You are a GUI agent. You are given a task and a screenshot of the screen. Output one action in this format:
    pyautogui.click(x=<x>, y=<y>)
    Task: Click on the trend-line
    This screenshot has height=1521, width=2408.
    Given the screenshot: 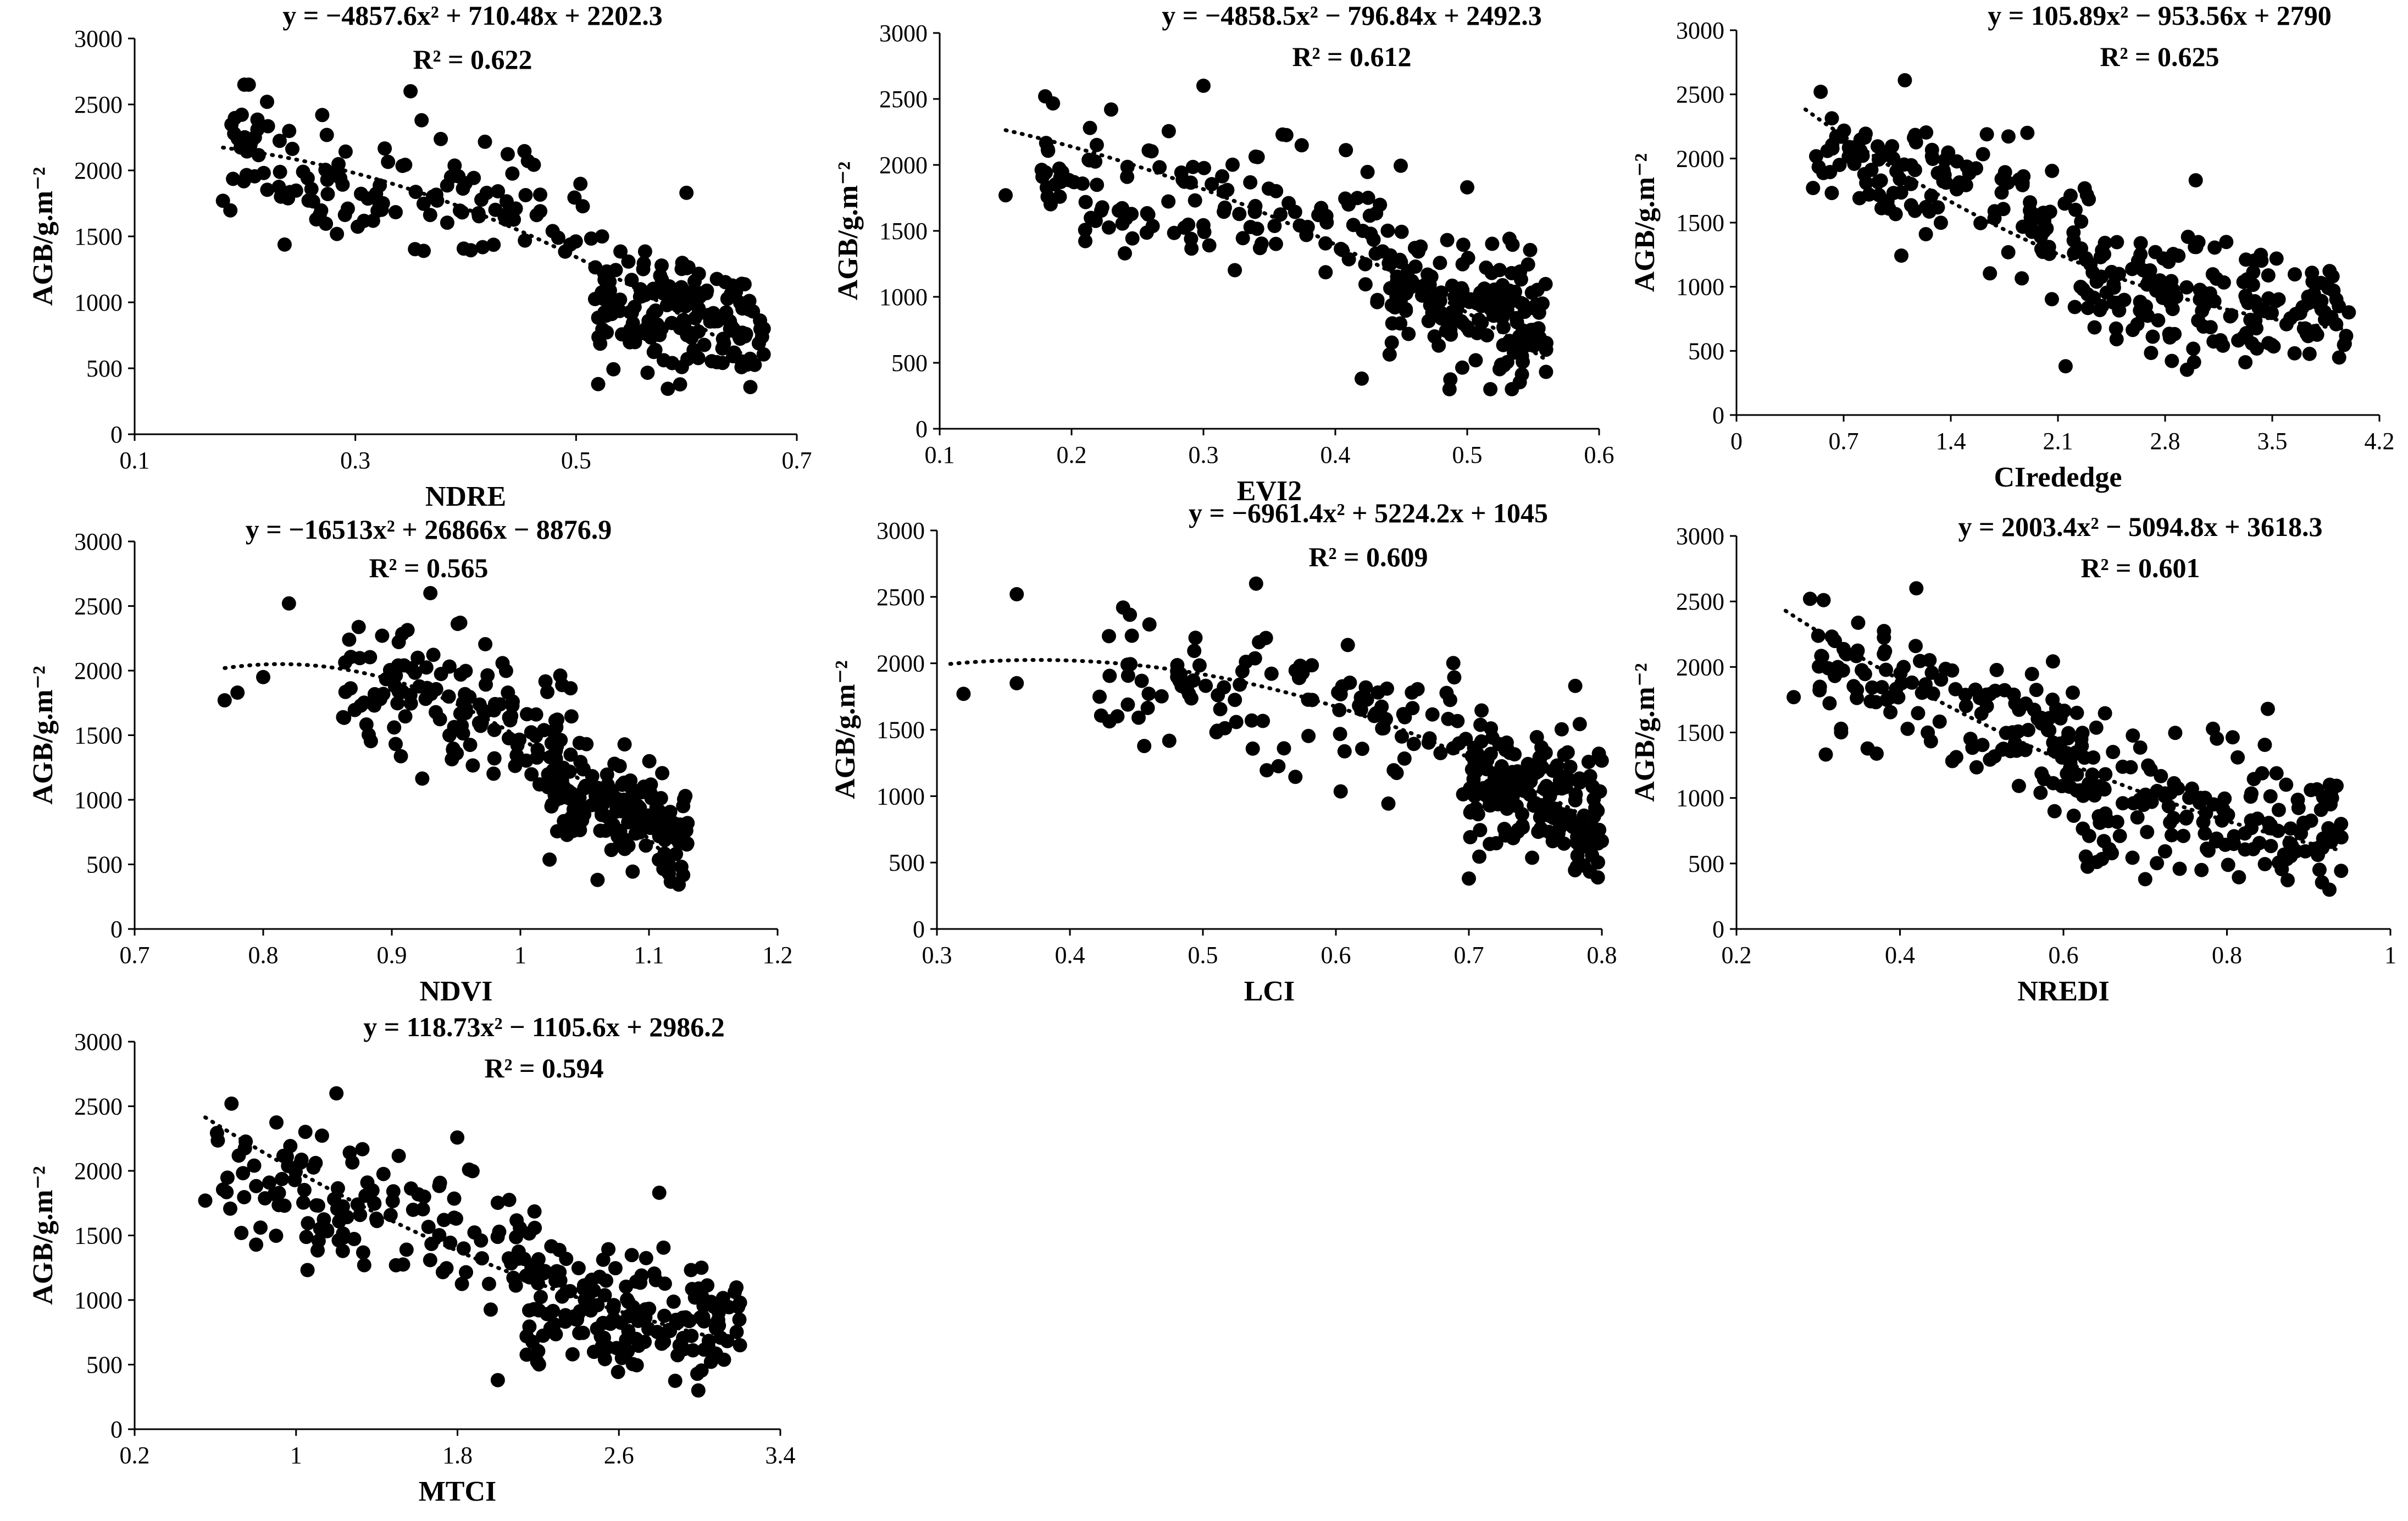 What is the action you would take?
    pyautogui.click(x=2073, y=218)
    